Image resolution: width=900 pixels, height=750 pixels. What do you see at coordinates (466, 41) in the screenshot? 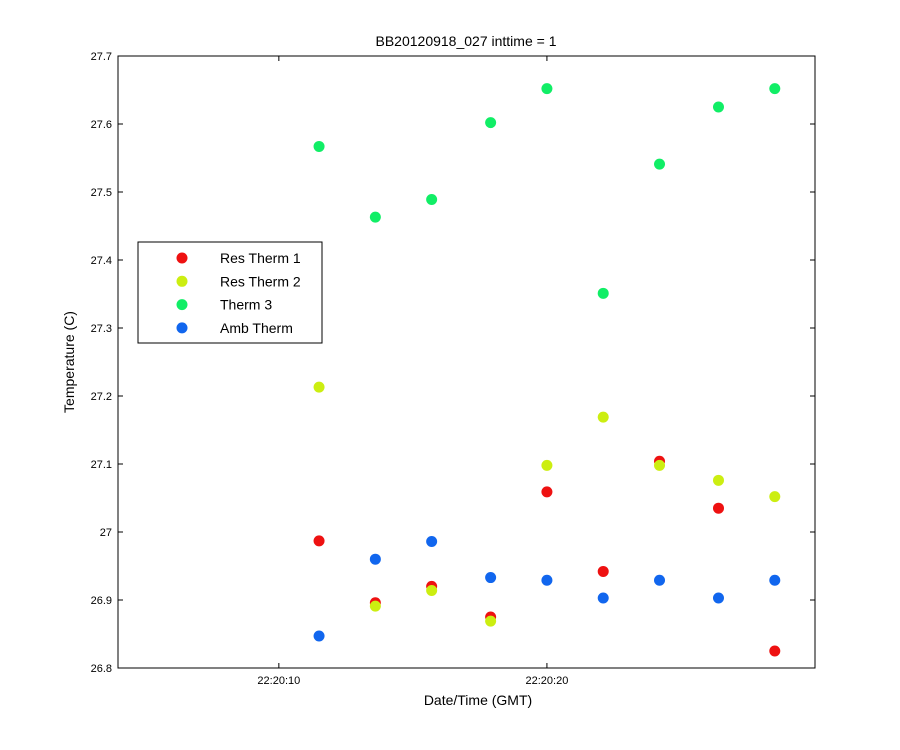
I see `chart-title: BB20120918_027 inttime = 1` at bounding box center [466, 41].